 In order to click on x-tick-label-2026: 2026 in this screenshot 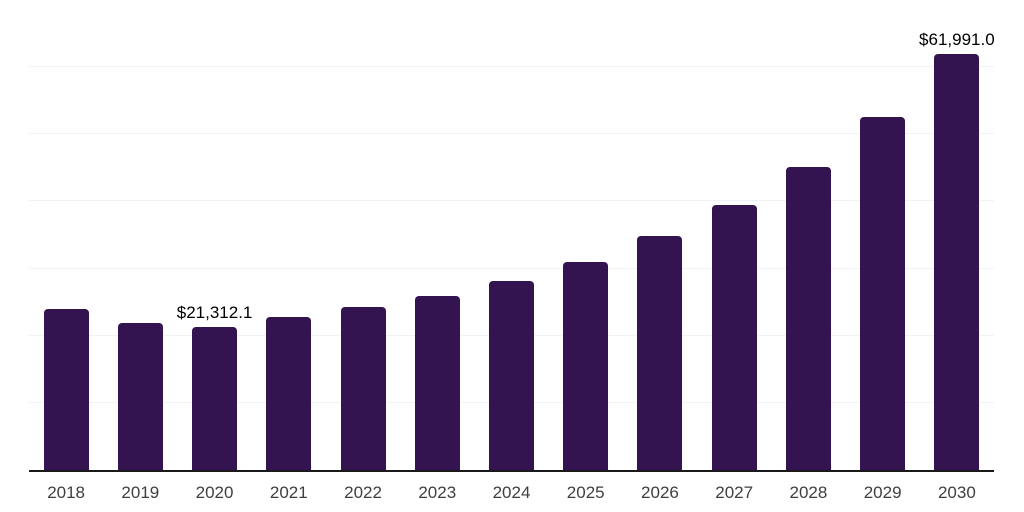, I will do `click(660, 492)`.